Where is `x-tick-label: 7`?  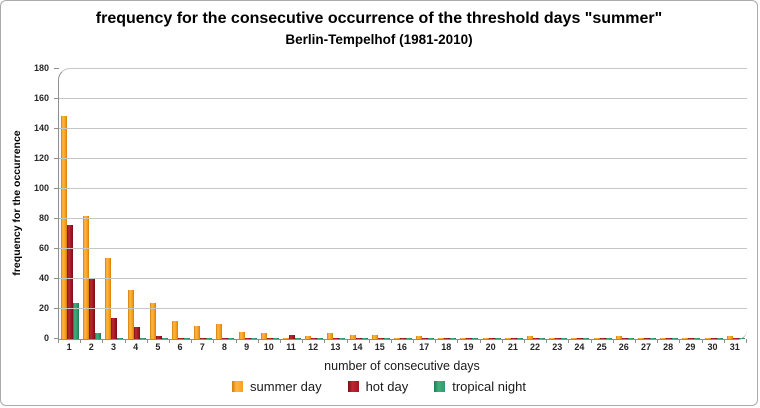
x-tick-label: 7 is located at coordinates (202, 347).